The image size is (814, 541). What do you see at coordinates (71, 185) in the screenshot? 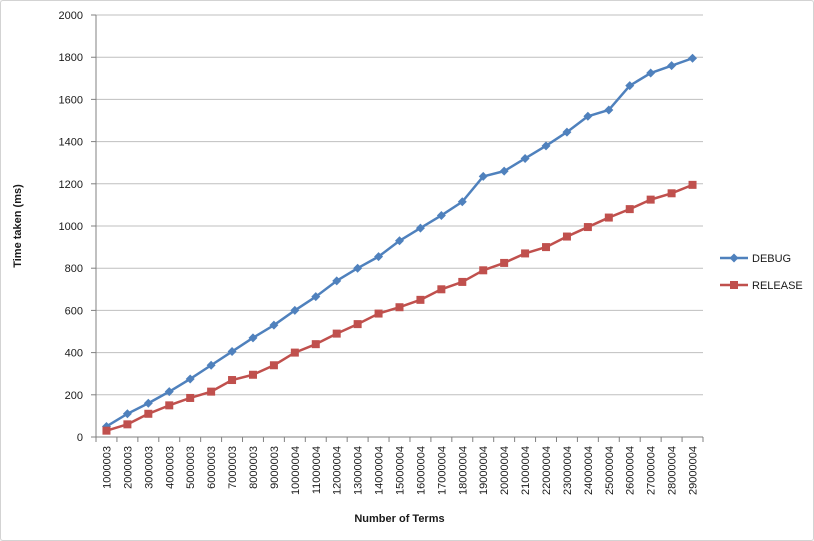
I see `y-tick-label: 1200` at bounding box center [71, 185].